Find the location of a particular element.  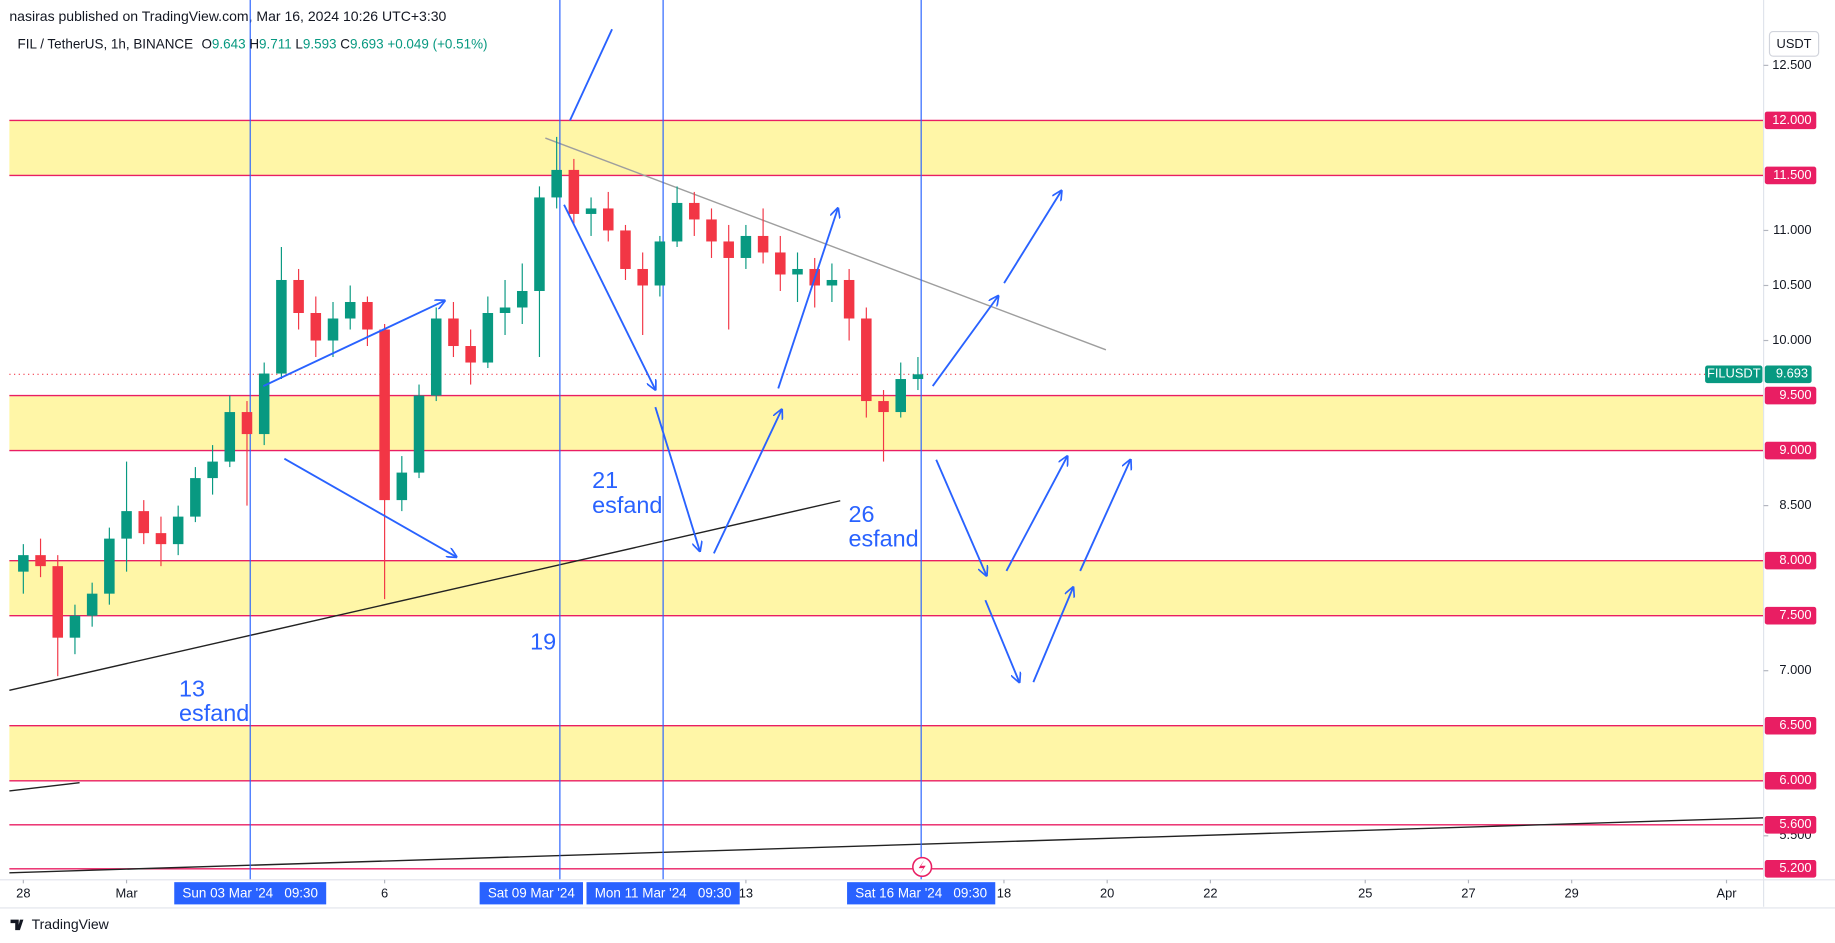

last-price-name: FILUSDT is located at coordinates (1734, 373).